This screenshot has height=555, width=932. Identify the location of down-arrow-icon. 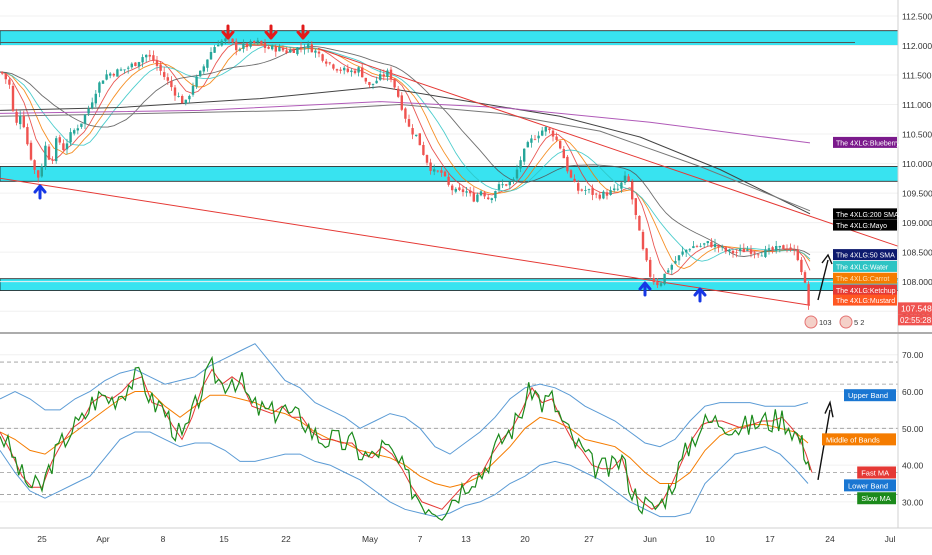
(303, 32).